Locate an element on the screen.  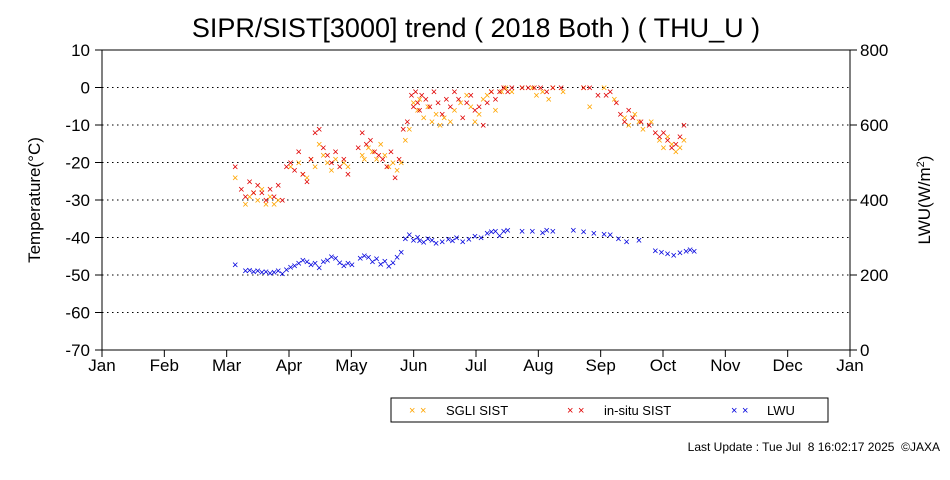
legend-label-insitu: in-situ SIST is located at coordinates (637, 410).